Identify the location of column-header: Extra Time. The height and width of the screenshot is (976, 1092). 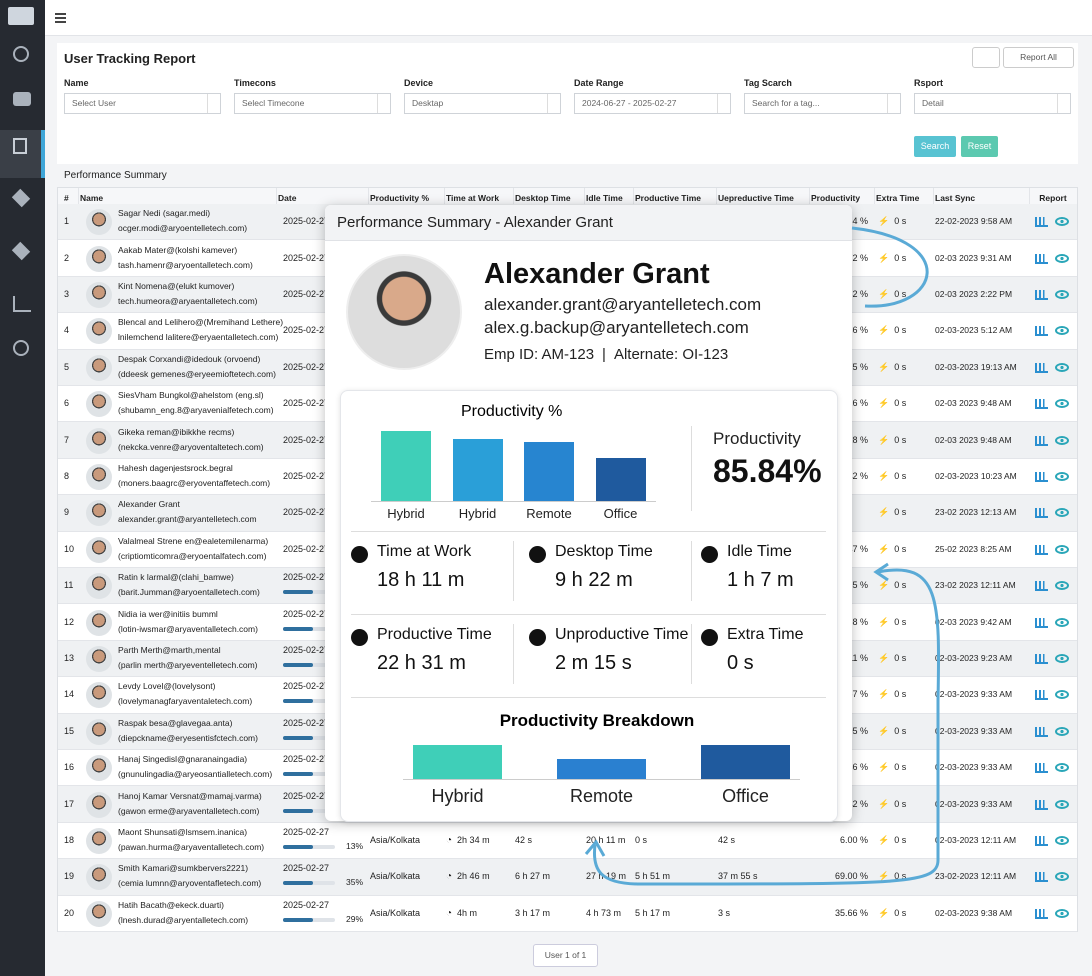
(898, 198).